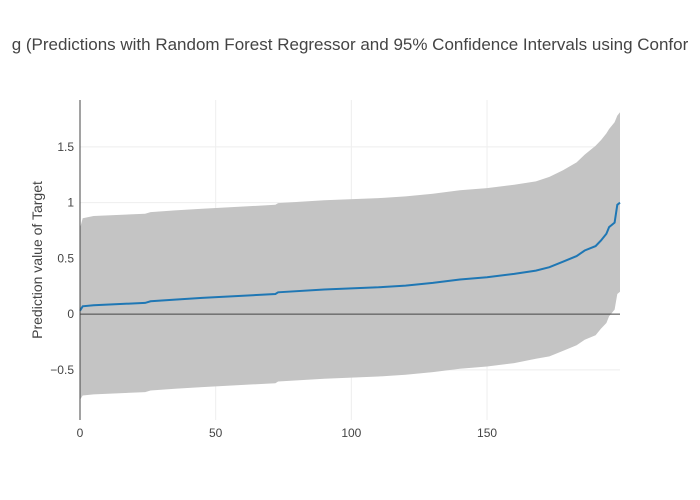 The height and width of the screenshot is (500, 700). What do you see at coordinates (487, 433) in the screenshot?
I see `x-tick-label: 150` at bounding box center [487, 433].